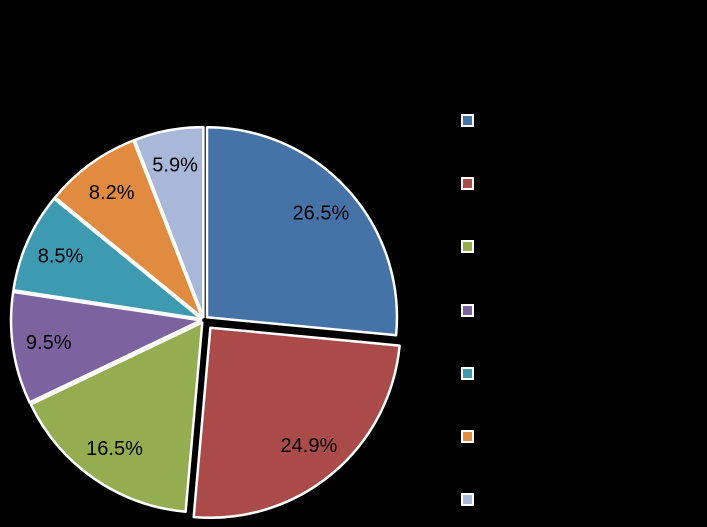 The image size is (707, 527). I want to click on pie-data-label-4: 8.5%, so click(61, 256).